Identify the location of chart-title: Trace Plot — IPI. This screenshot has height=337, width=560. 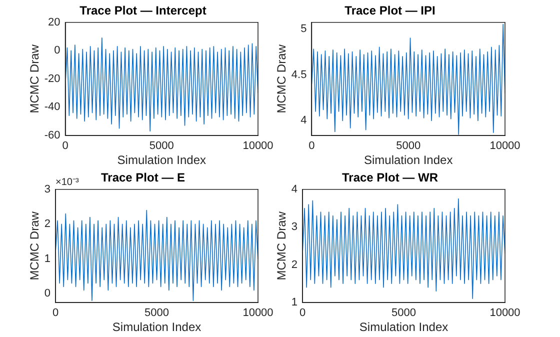
(390, 11).